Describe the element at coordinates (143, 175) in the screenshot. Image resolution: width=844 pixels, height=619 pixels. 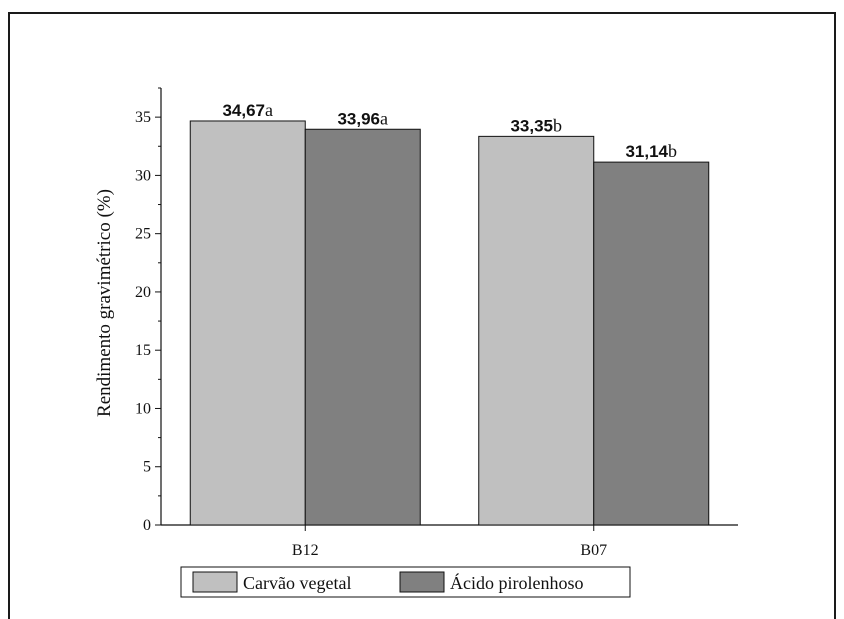
I see `y-tick-label: 30` at that location.